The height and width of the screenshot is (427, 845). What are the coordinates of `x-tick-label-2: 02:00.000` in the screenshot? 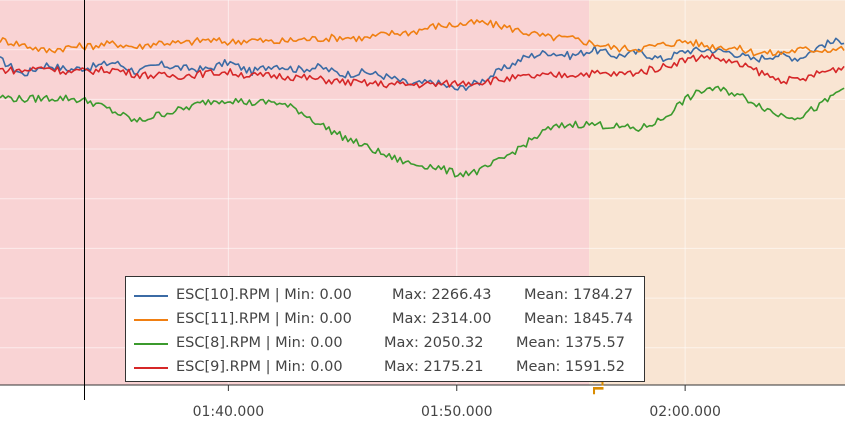 It's located at (685, 412).